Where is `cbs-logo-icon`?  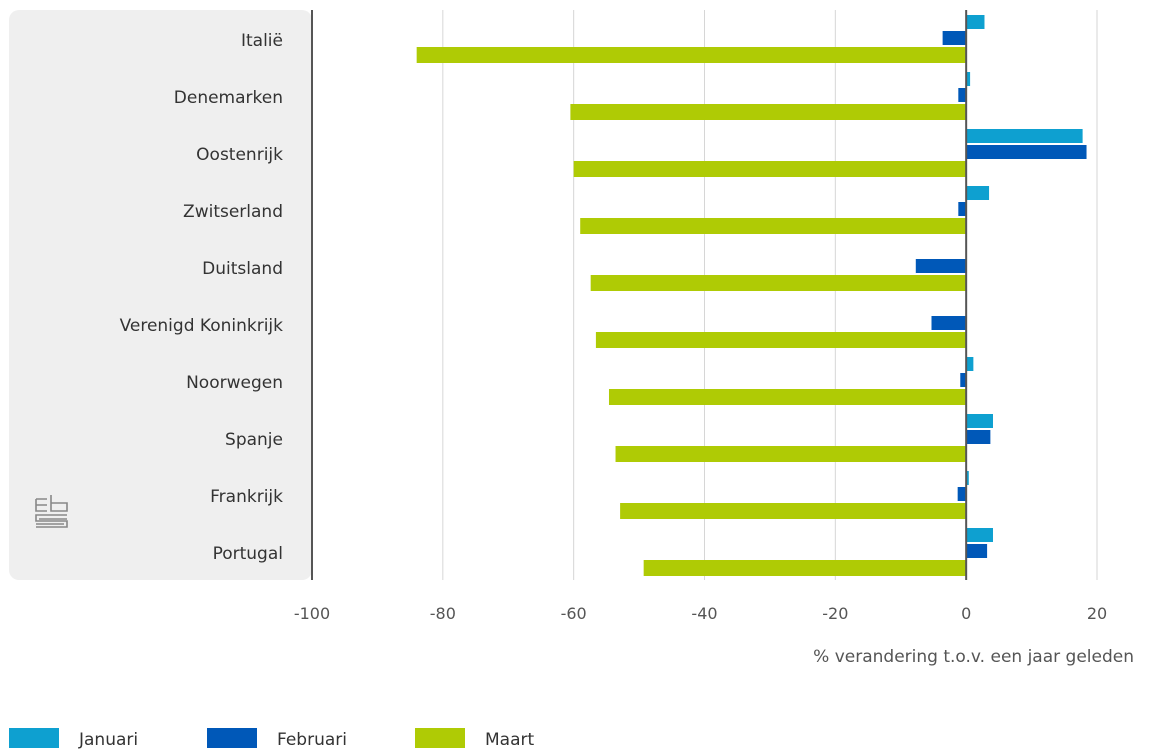
cbs-logo-icon is located at coordinates (51, 511).